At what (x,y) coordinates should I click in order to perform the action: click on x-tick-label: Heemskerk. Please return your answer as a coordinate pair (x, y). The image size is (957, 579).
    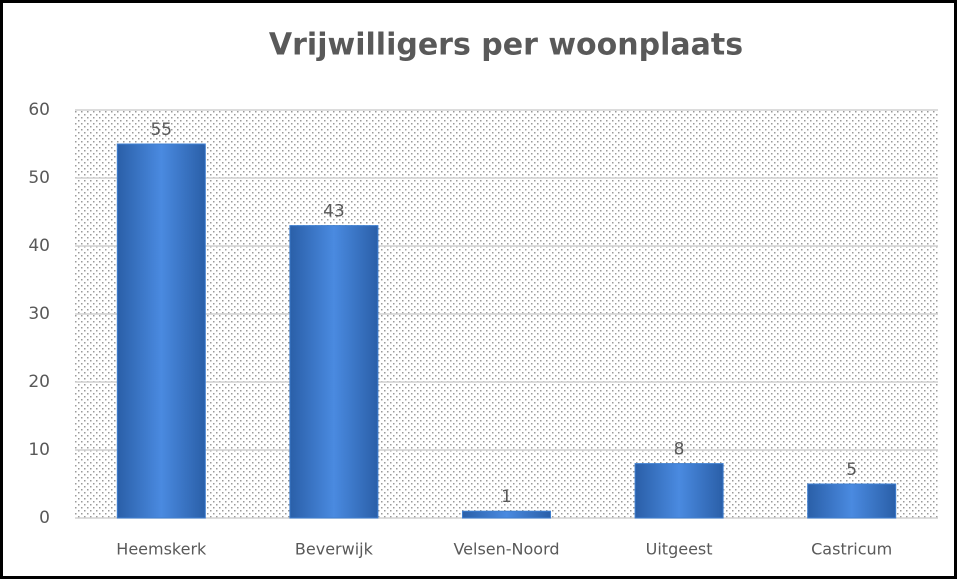
    Looking at the image, I should click on (161, 549).